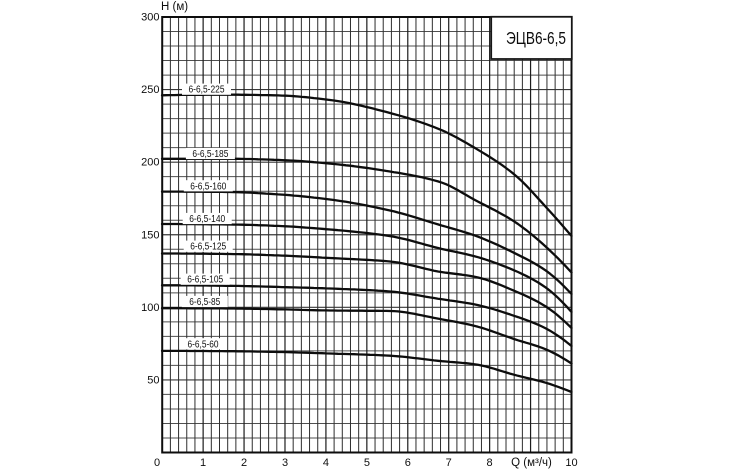 This screenshot has height=474, width=736. I want to click on svg-text: 8, so click(490, 463).